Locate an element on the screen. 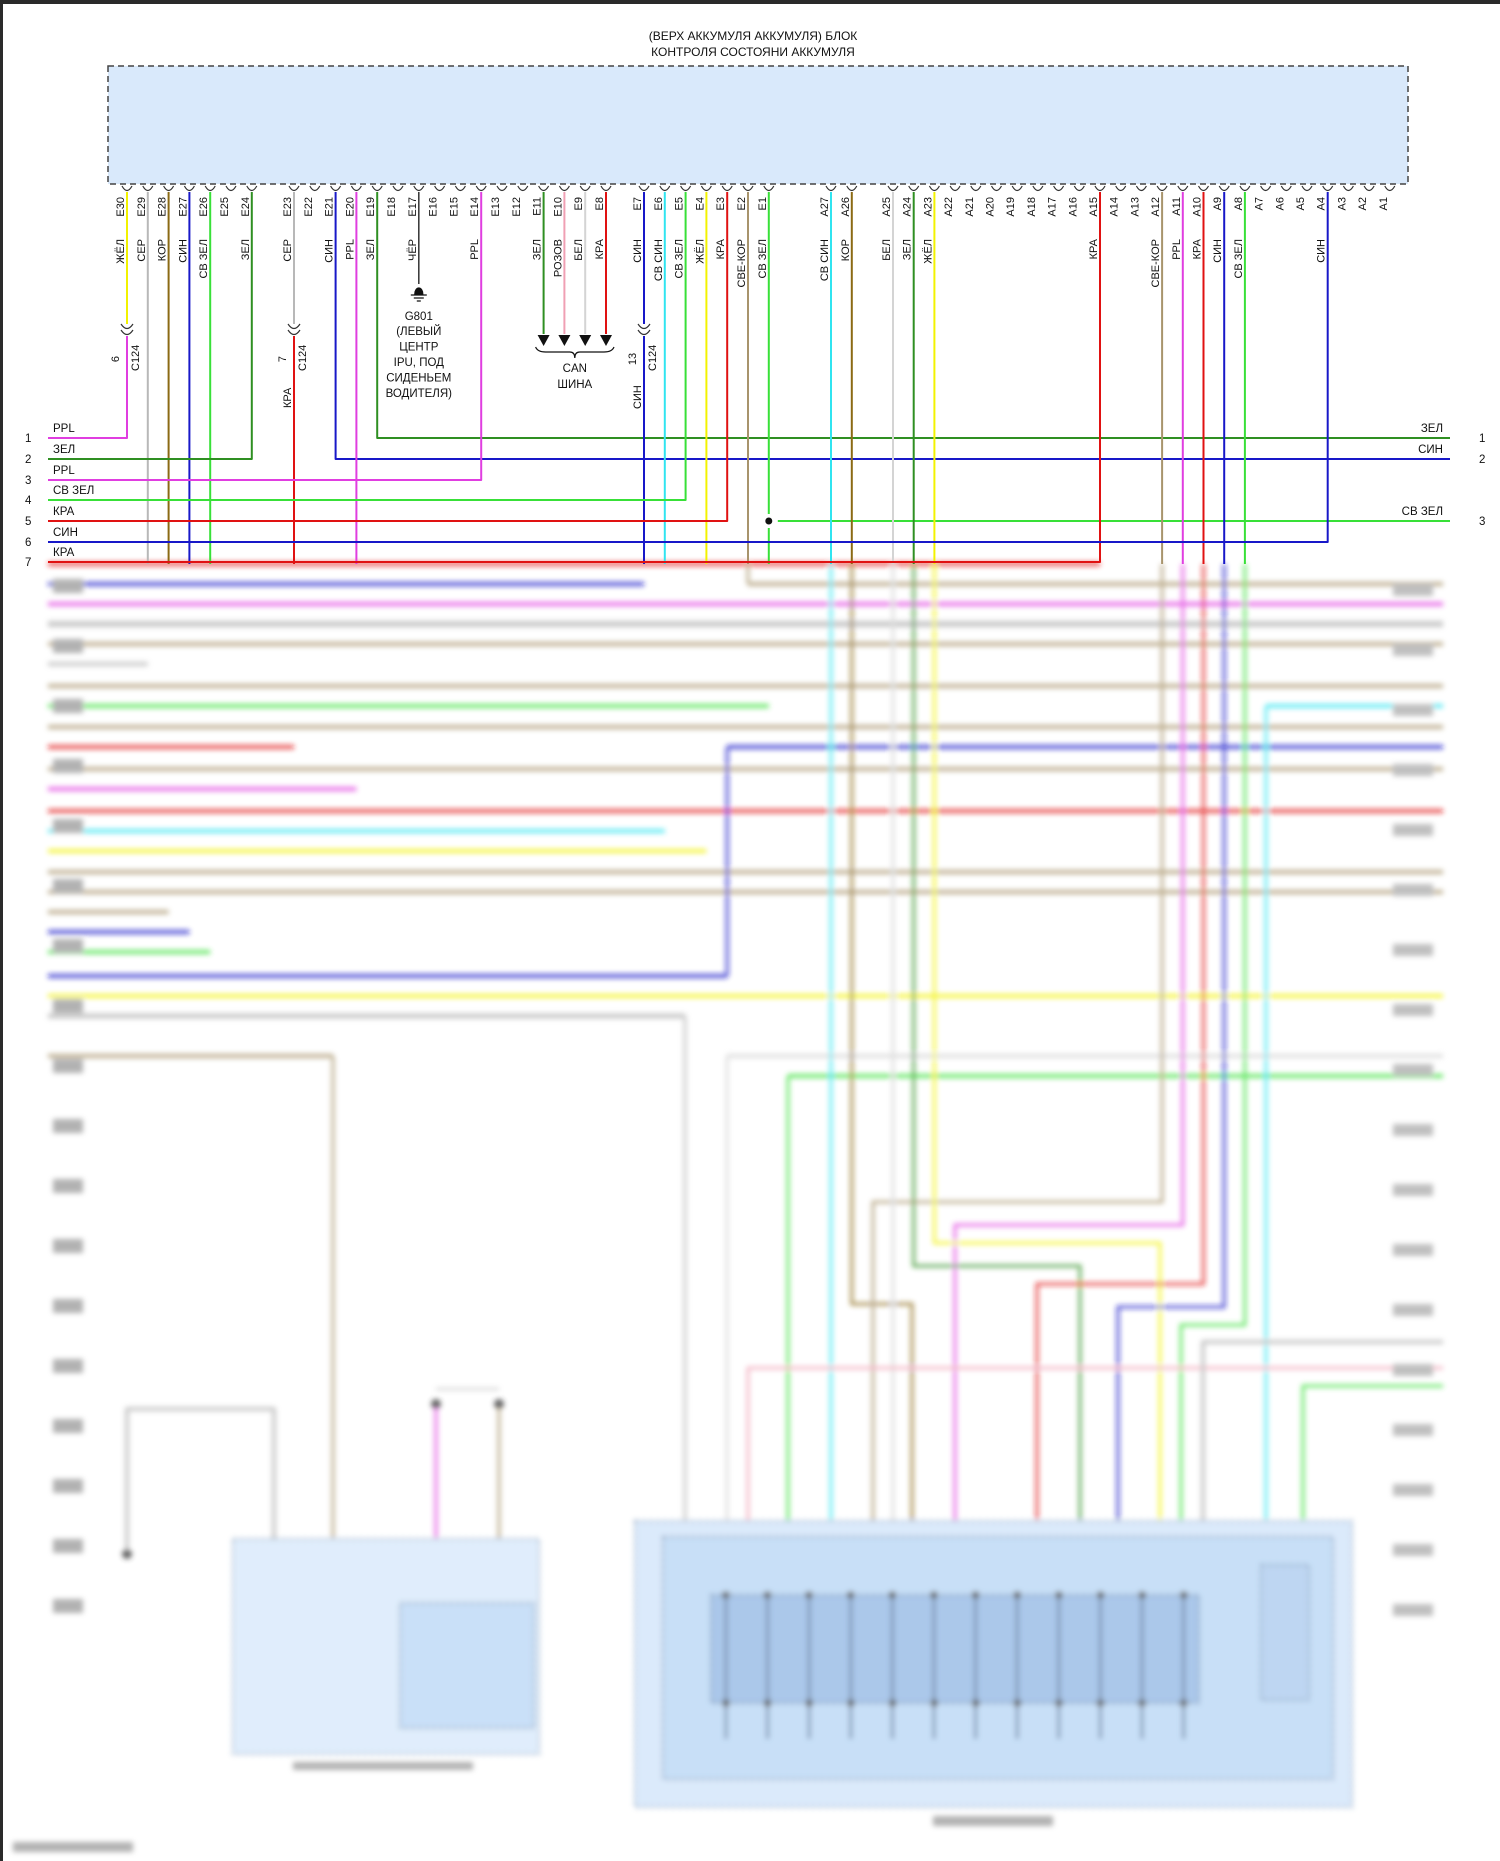 The height and width of the screenshot is (1861, 1500). pin-label-a4: A4 is located at coordinates (1322, 203).